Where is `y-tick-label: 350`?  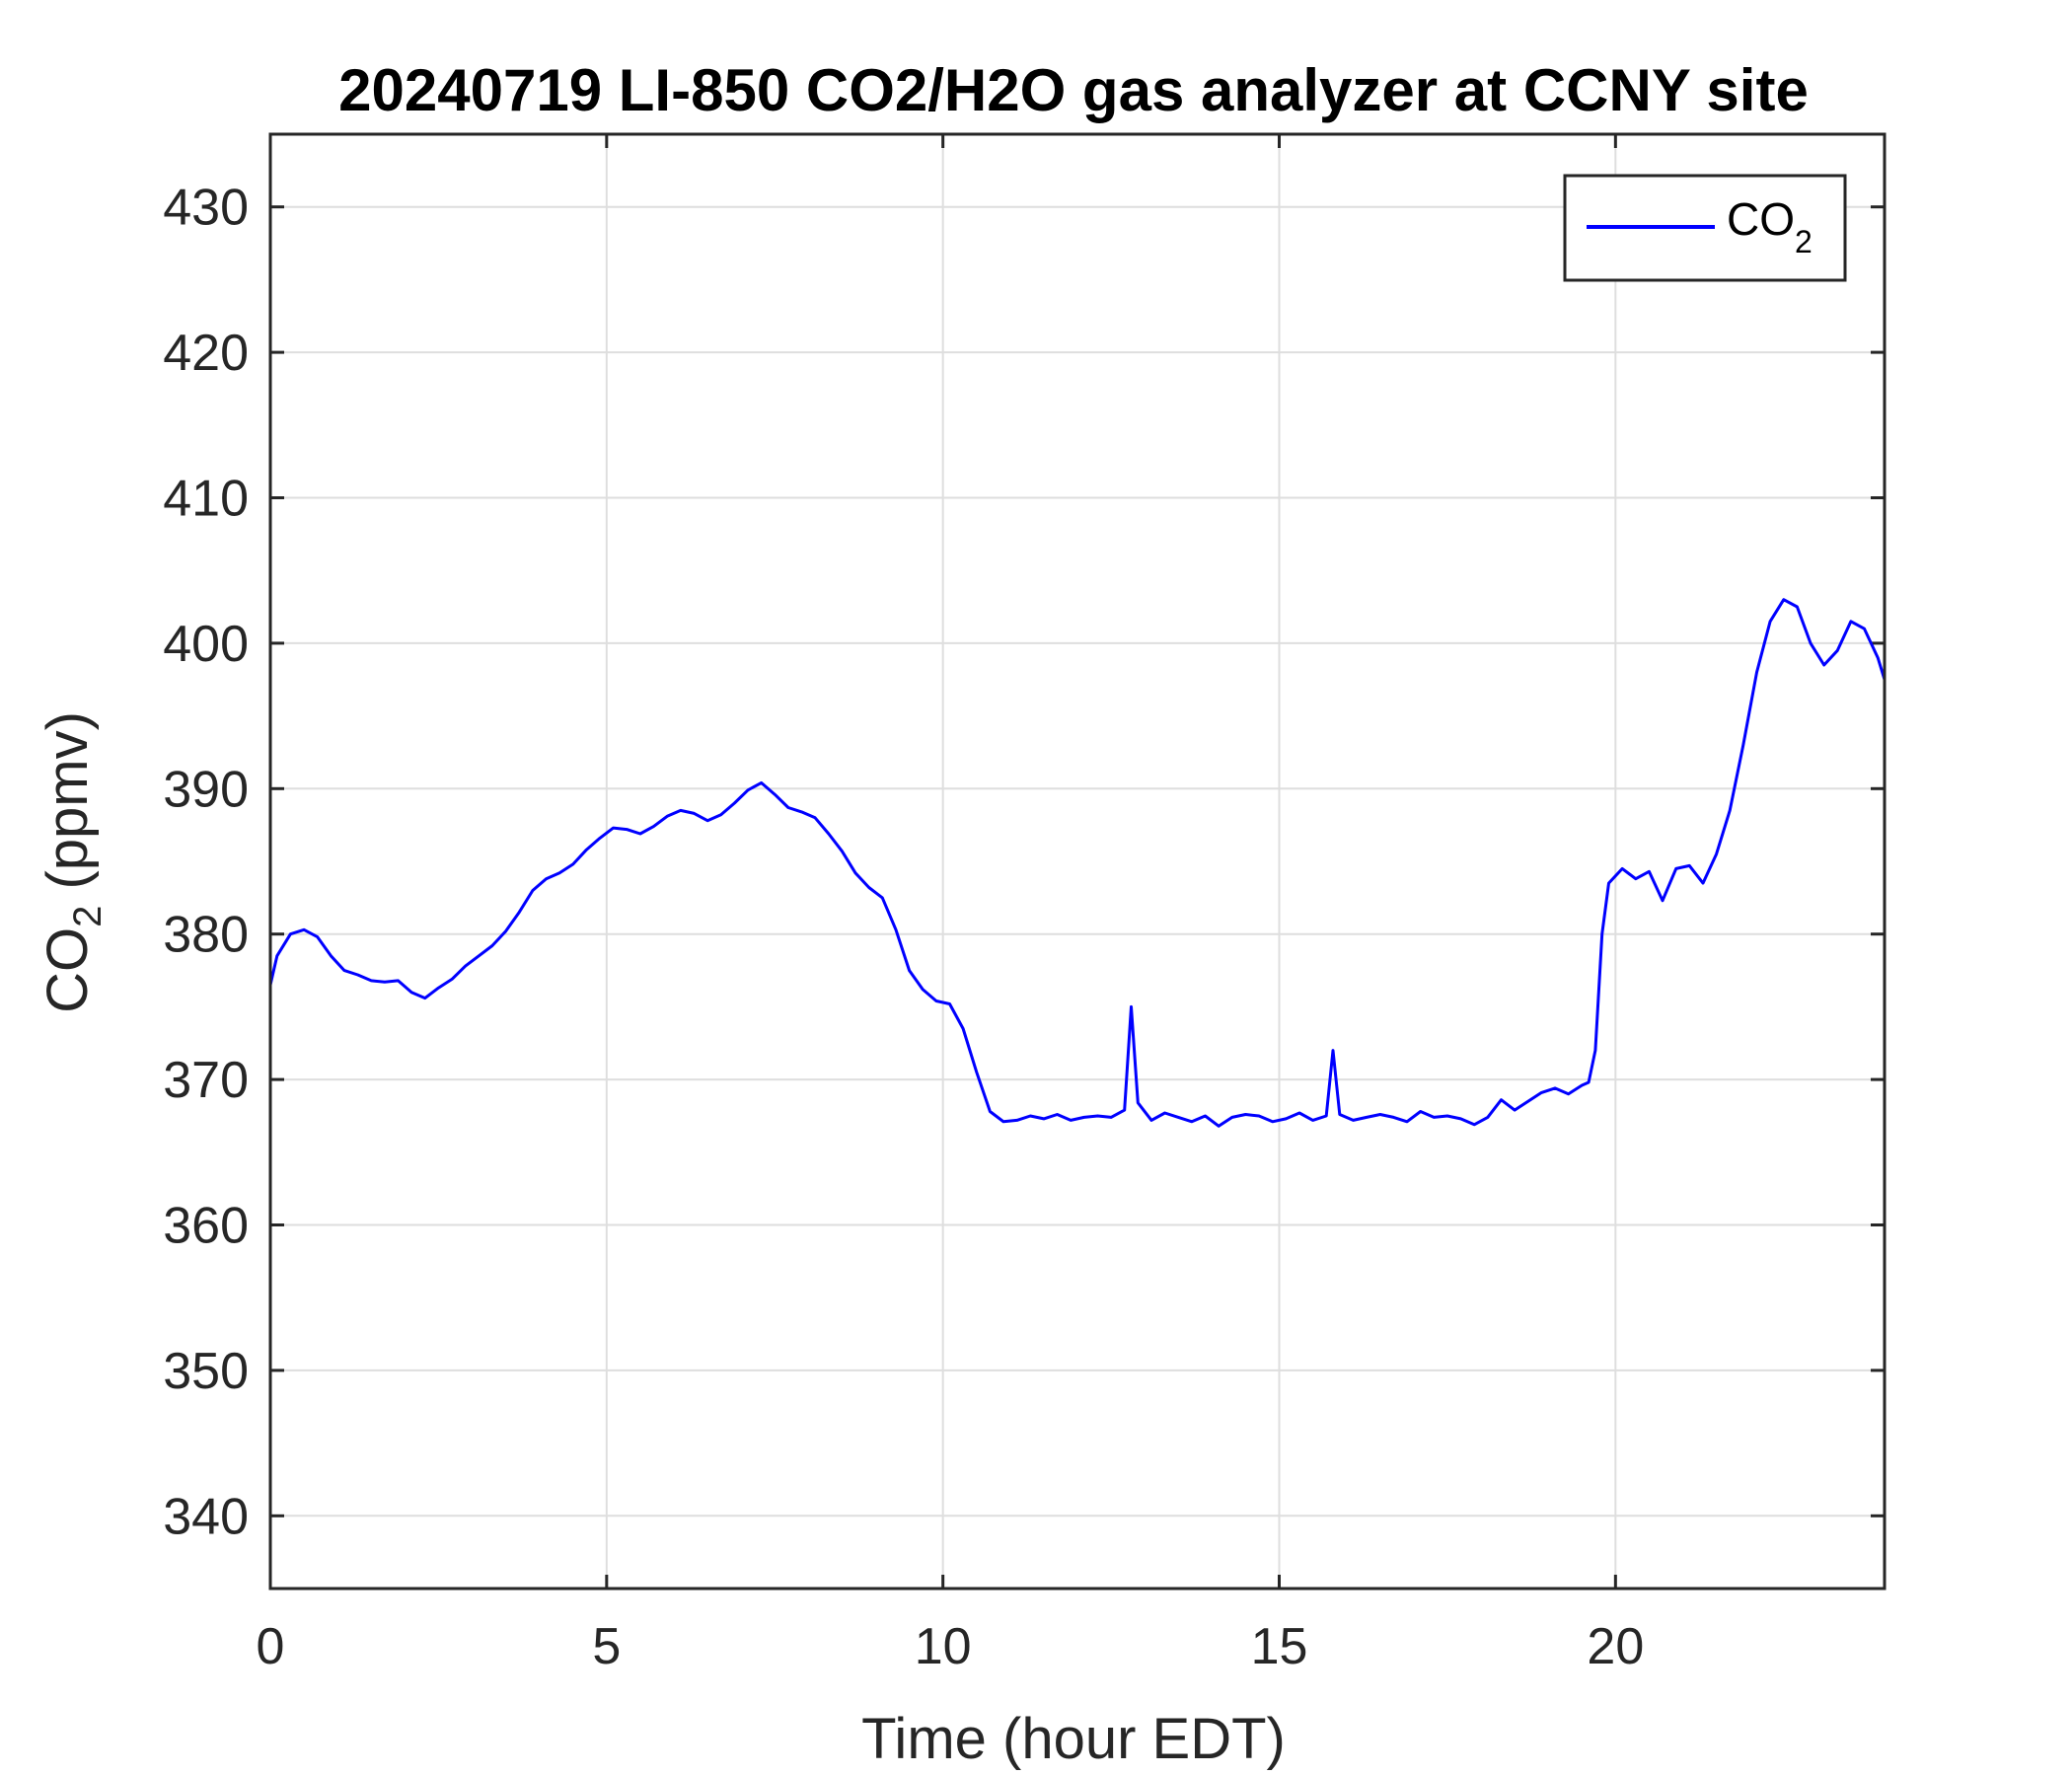 y-tick-label: 350 is located at coordinates (206, 1372).